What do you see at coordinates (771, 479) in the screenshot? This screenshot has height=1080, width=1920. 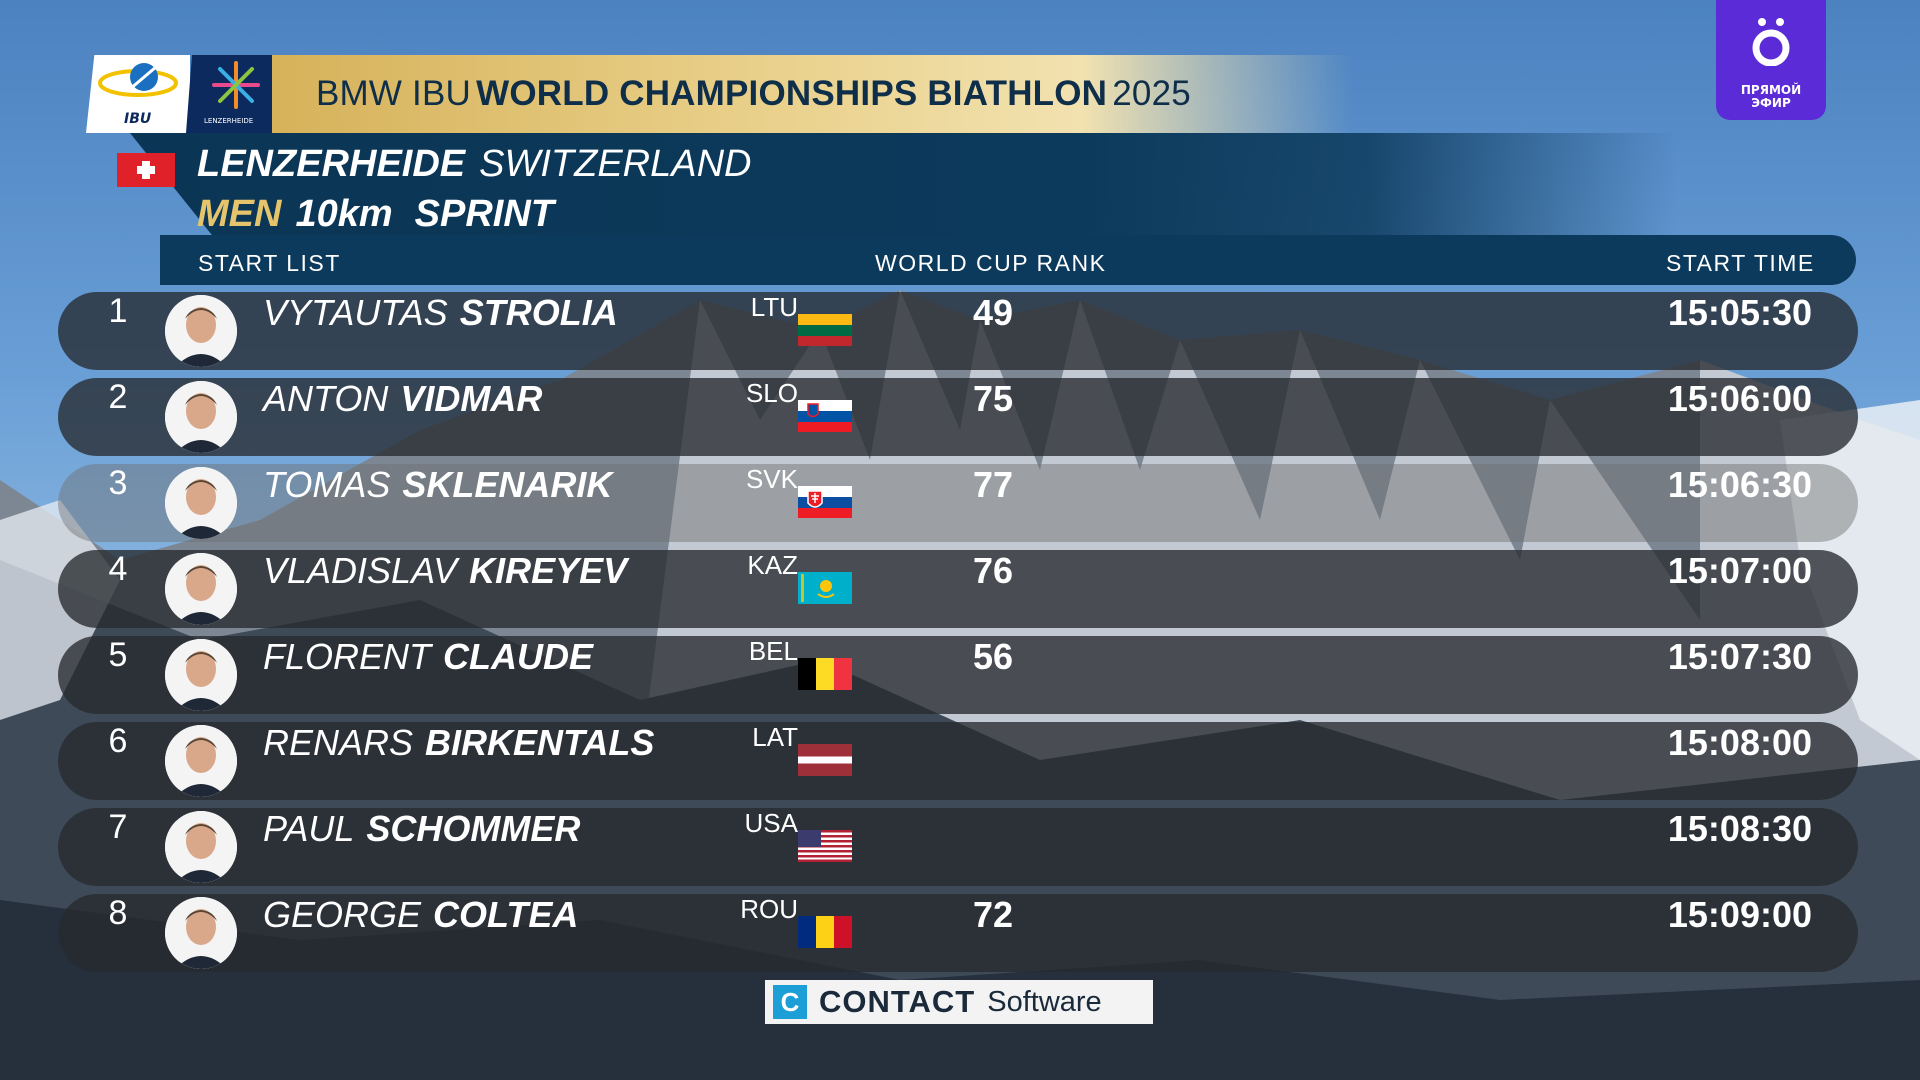 I see `nation-code: SVK` at bounding box center [771, 479].